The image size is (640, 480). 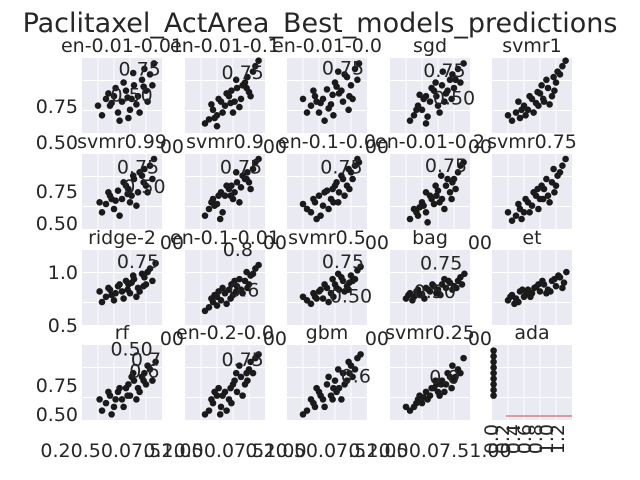 I want to click on ada-x-tick-label: 1.0, so click(x=547, y=439).